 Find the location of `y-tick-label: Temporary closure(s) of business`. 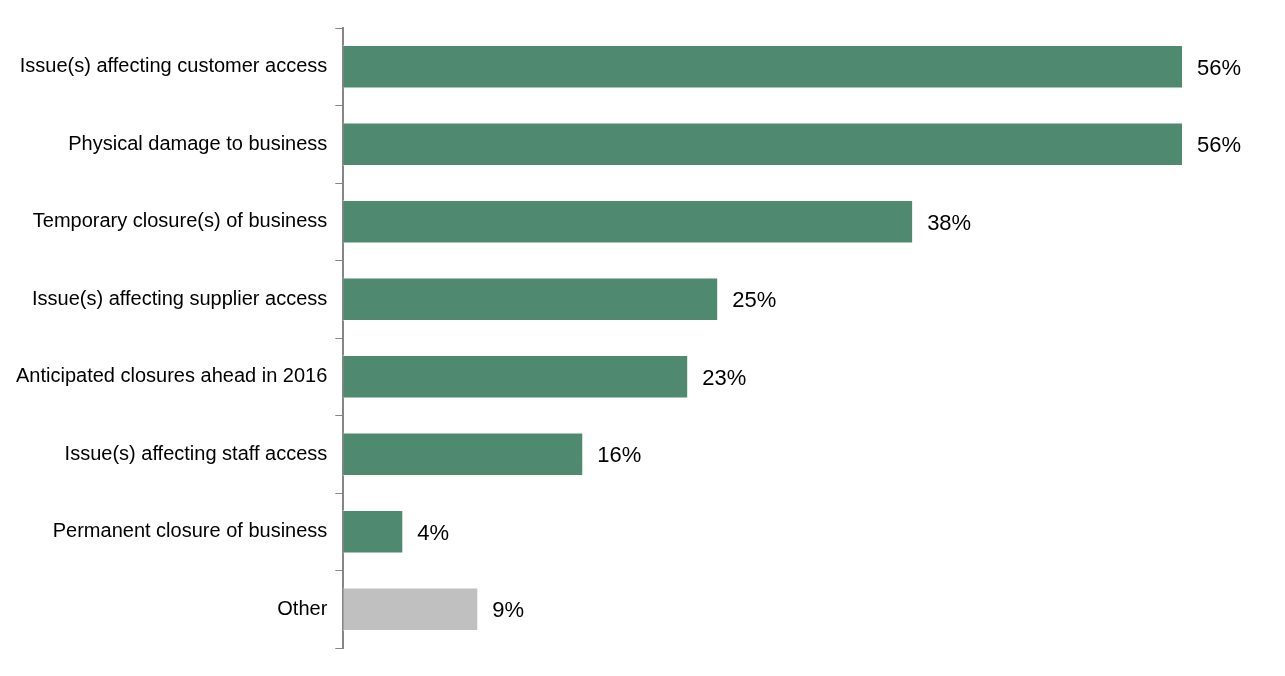

y-tick-label: Temporary closure(s) of business is located at coordinates (180, 220).